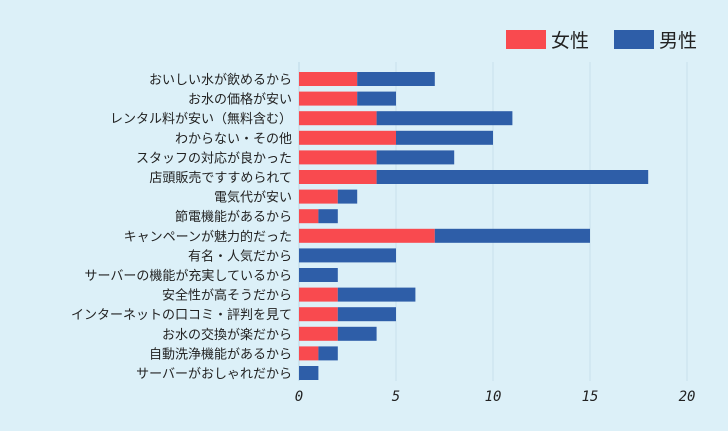 The image size is (728, 431). Describe the element at coordinates (227, 296) in the screenshot. I see `category-label: 安全性が高そうだから` at that location.